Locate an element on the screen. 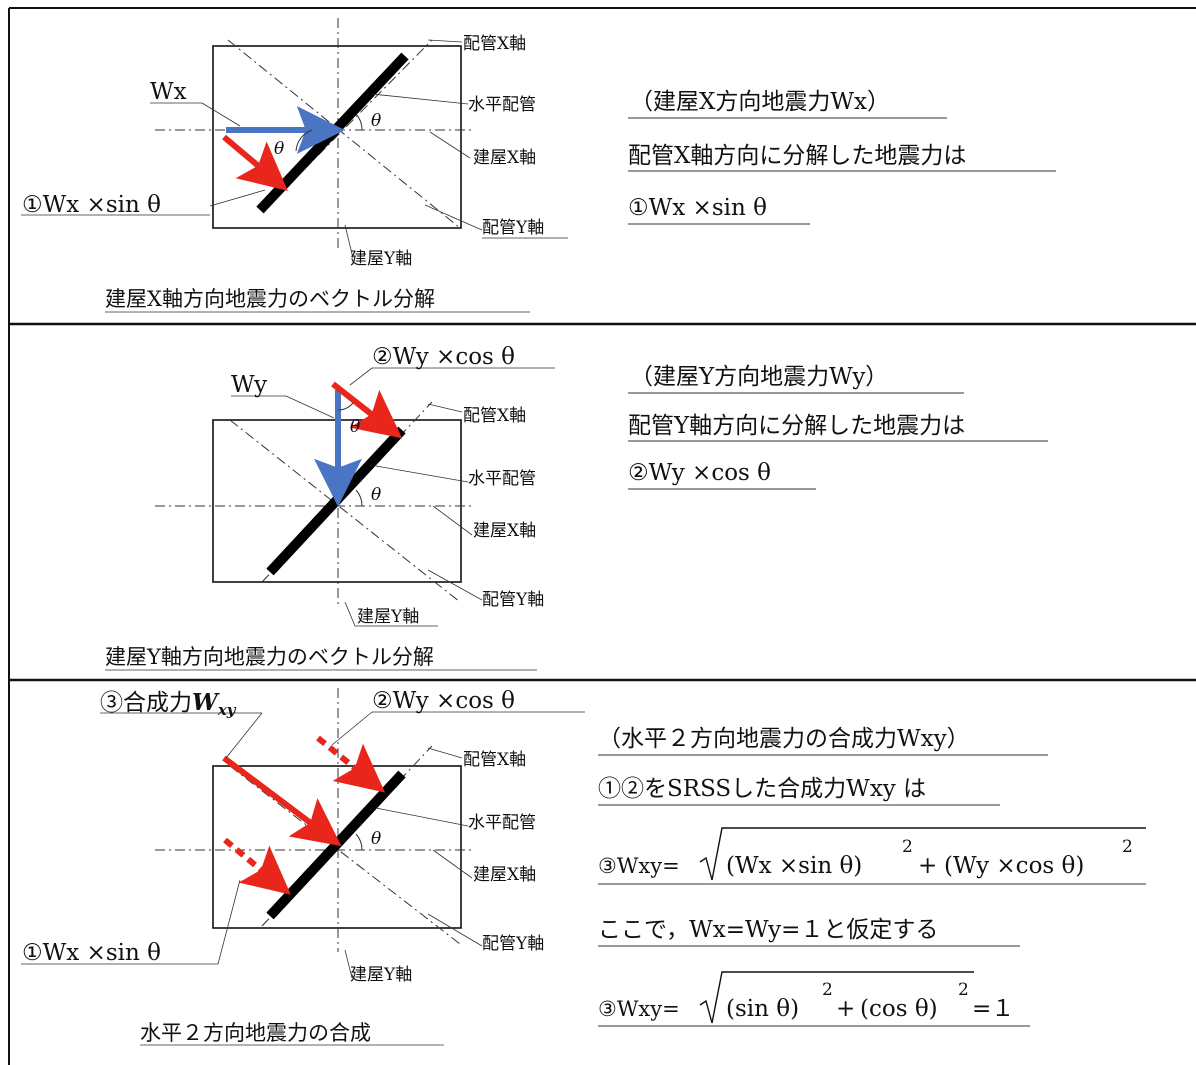 This screenshot has height=1065, width=1196. srss-equation: ③Wxy= (Wx ×sin θ) 2 + (Wy ×cos θ) 2 is located at coordinates (872, 854).